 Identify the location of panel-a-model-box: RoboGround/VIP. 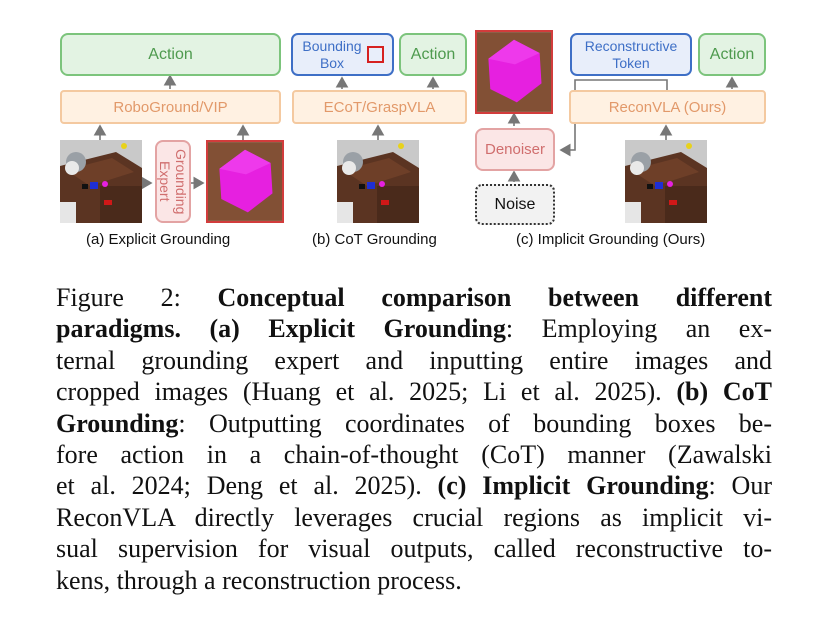
(170, 107).